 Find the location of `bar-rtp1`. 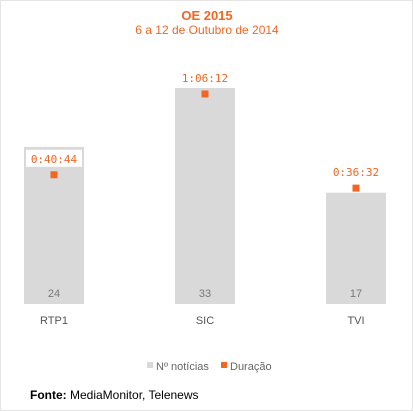

bar-rtp1 is located at coordinates (54, 225).